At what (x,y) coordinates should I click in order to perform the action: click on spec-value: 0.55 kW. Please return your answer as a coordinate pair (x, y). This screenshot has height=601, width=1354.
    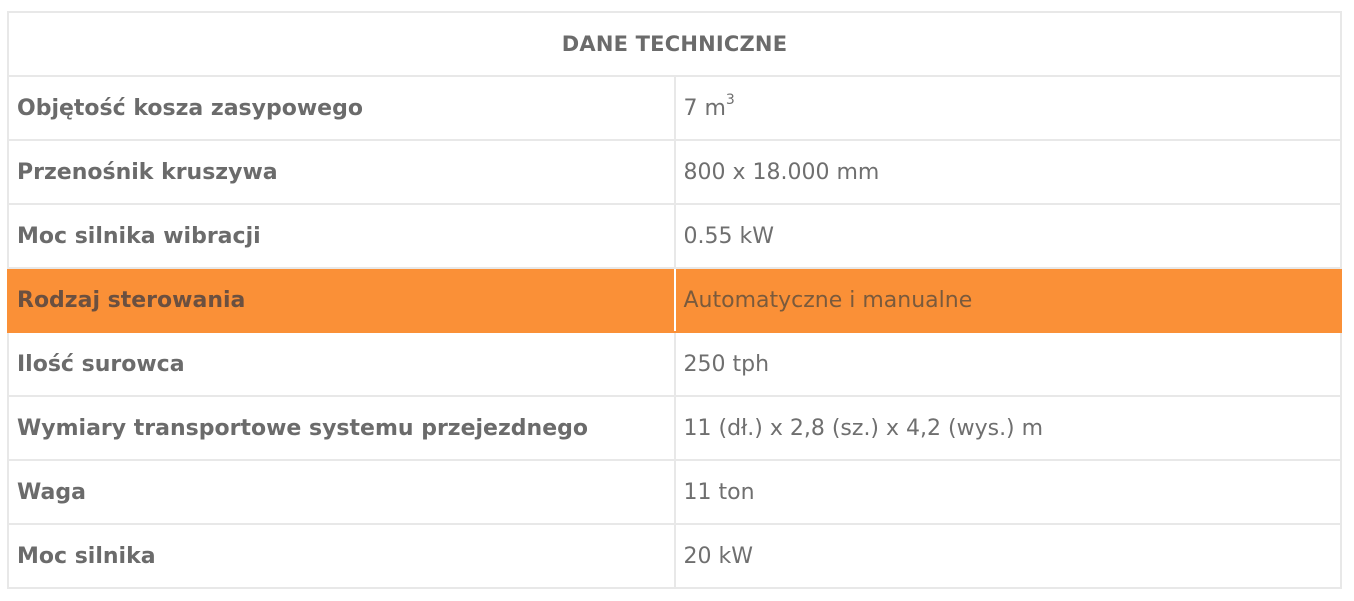
    Looking at the image, I should click on (1007, 236).